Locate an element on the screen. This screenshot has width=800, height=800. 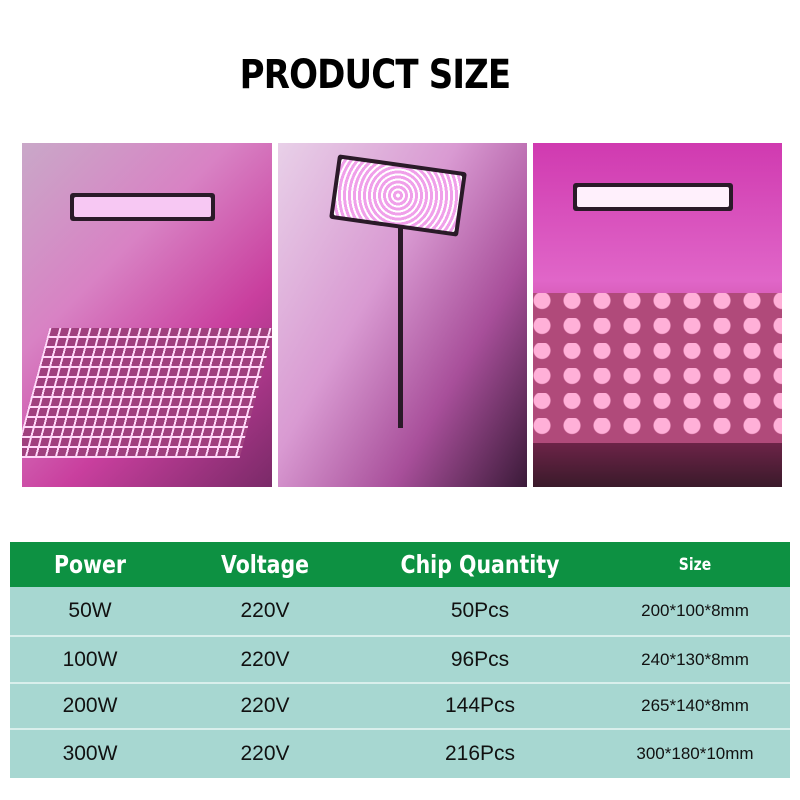
seedling-tray is located at coordinates (147, 393).